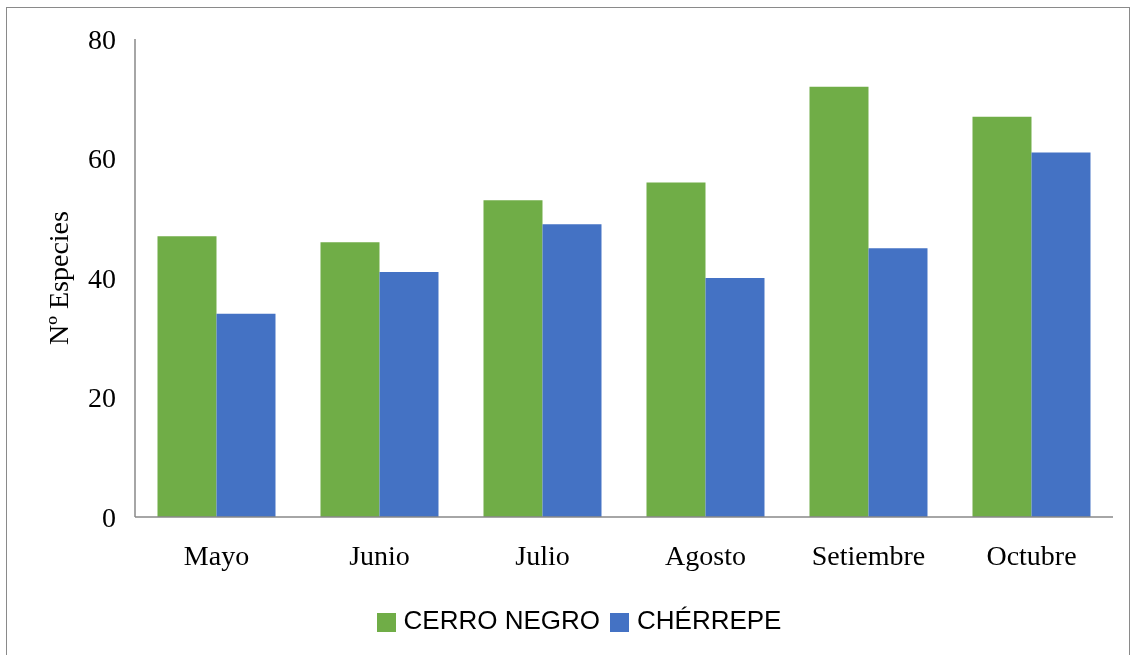 The height and width of the screenshot is (655, 1135). I want to click on y-axis-title: Nº Especies, so click(58, 278).